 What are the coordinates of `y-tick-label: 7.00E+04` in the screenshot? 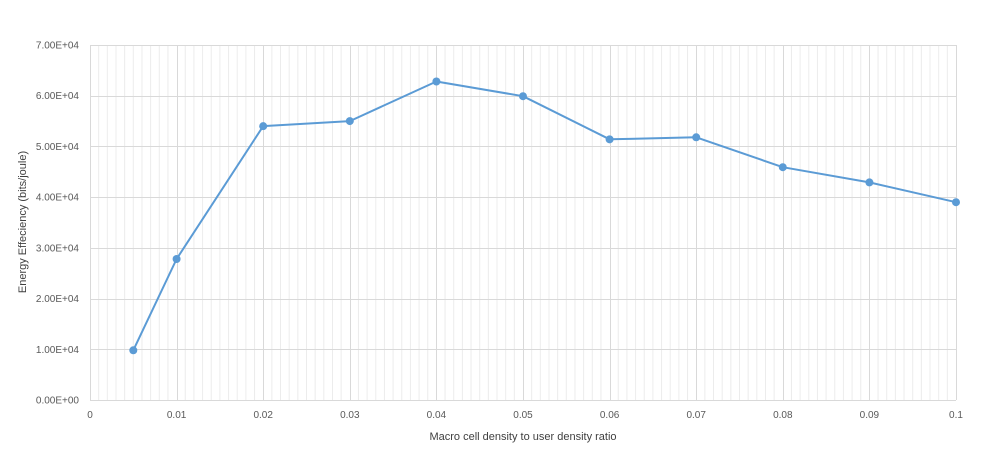 It's located at (58, 46).